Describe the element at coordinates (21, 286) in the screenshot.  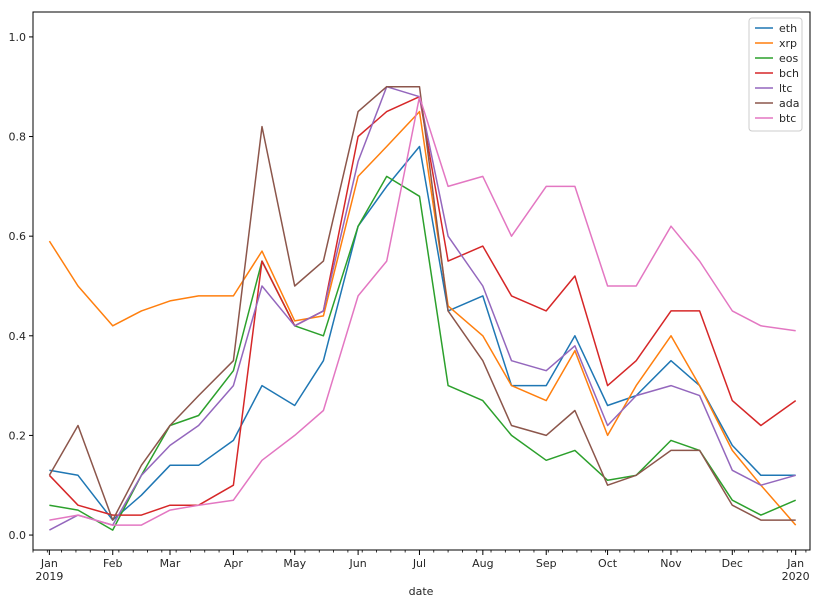
I see `y-axis: 0.0 0.2 0.4 0.6 0.8 1.0` at that location.